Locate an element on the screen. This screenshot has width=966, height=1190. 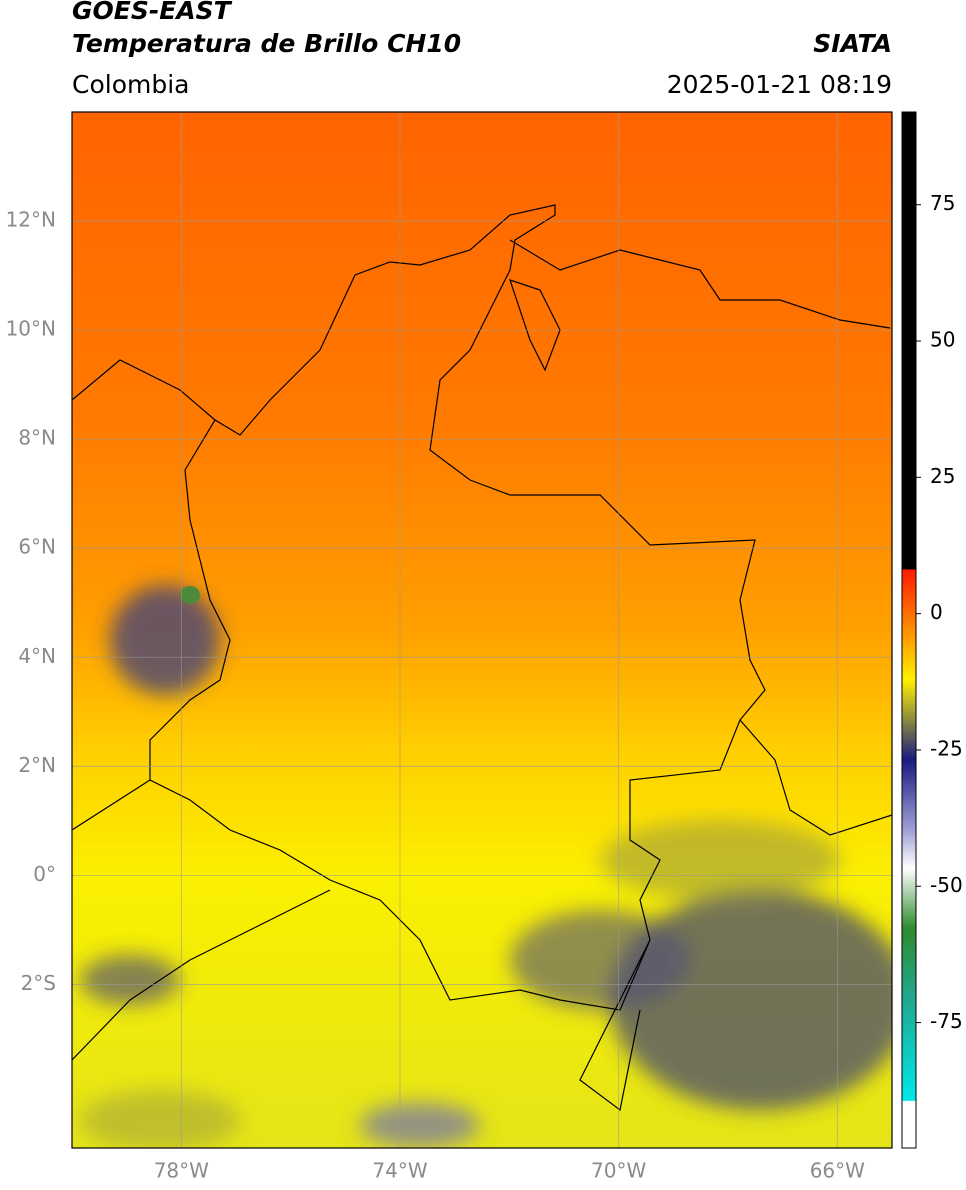
lat-tick-label: 6°N is located at coordinates (37, 547).